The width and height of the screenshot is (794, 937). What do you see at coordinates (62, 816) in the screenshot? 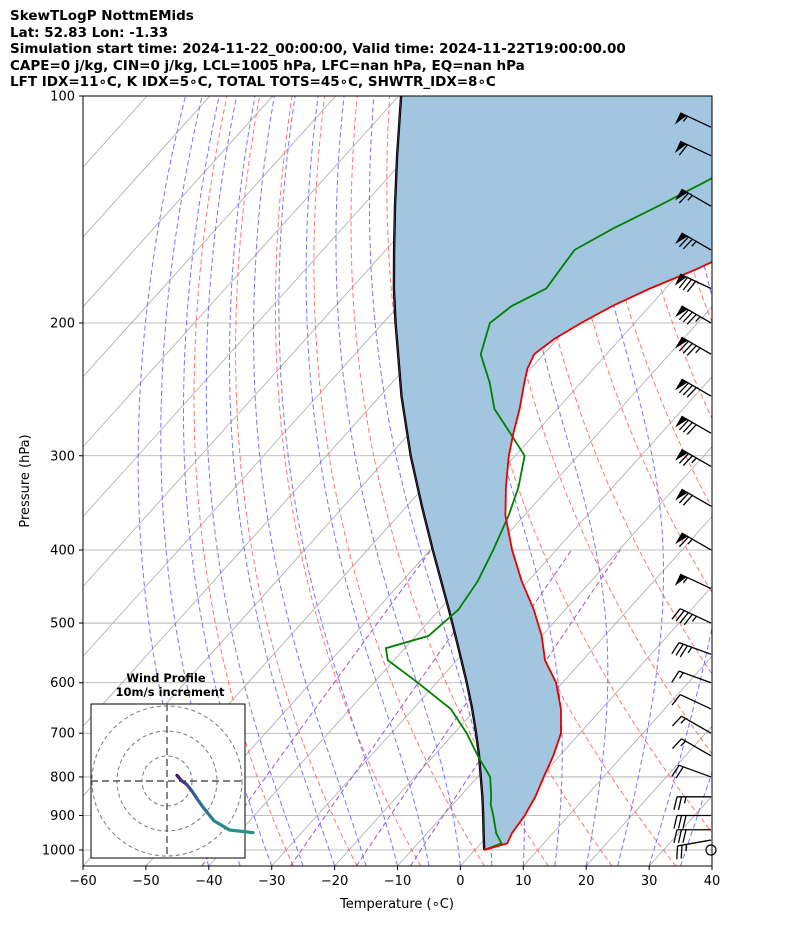
I see `y-tick-label: 900` at bounding box center [62, 816].